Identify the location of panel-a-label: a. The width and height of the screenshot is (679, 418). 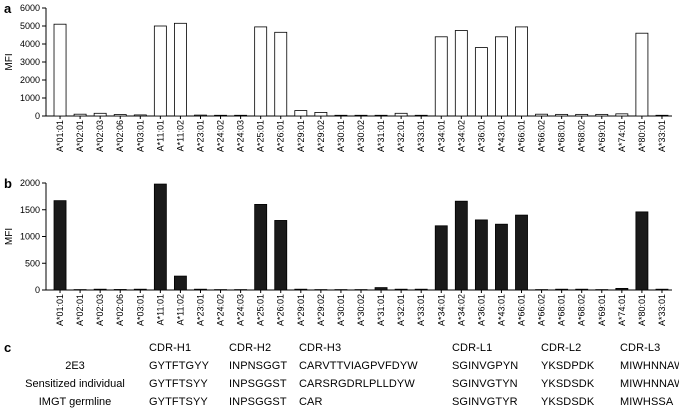
(8, 8).